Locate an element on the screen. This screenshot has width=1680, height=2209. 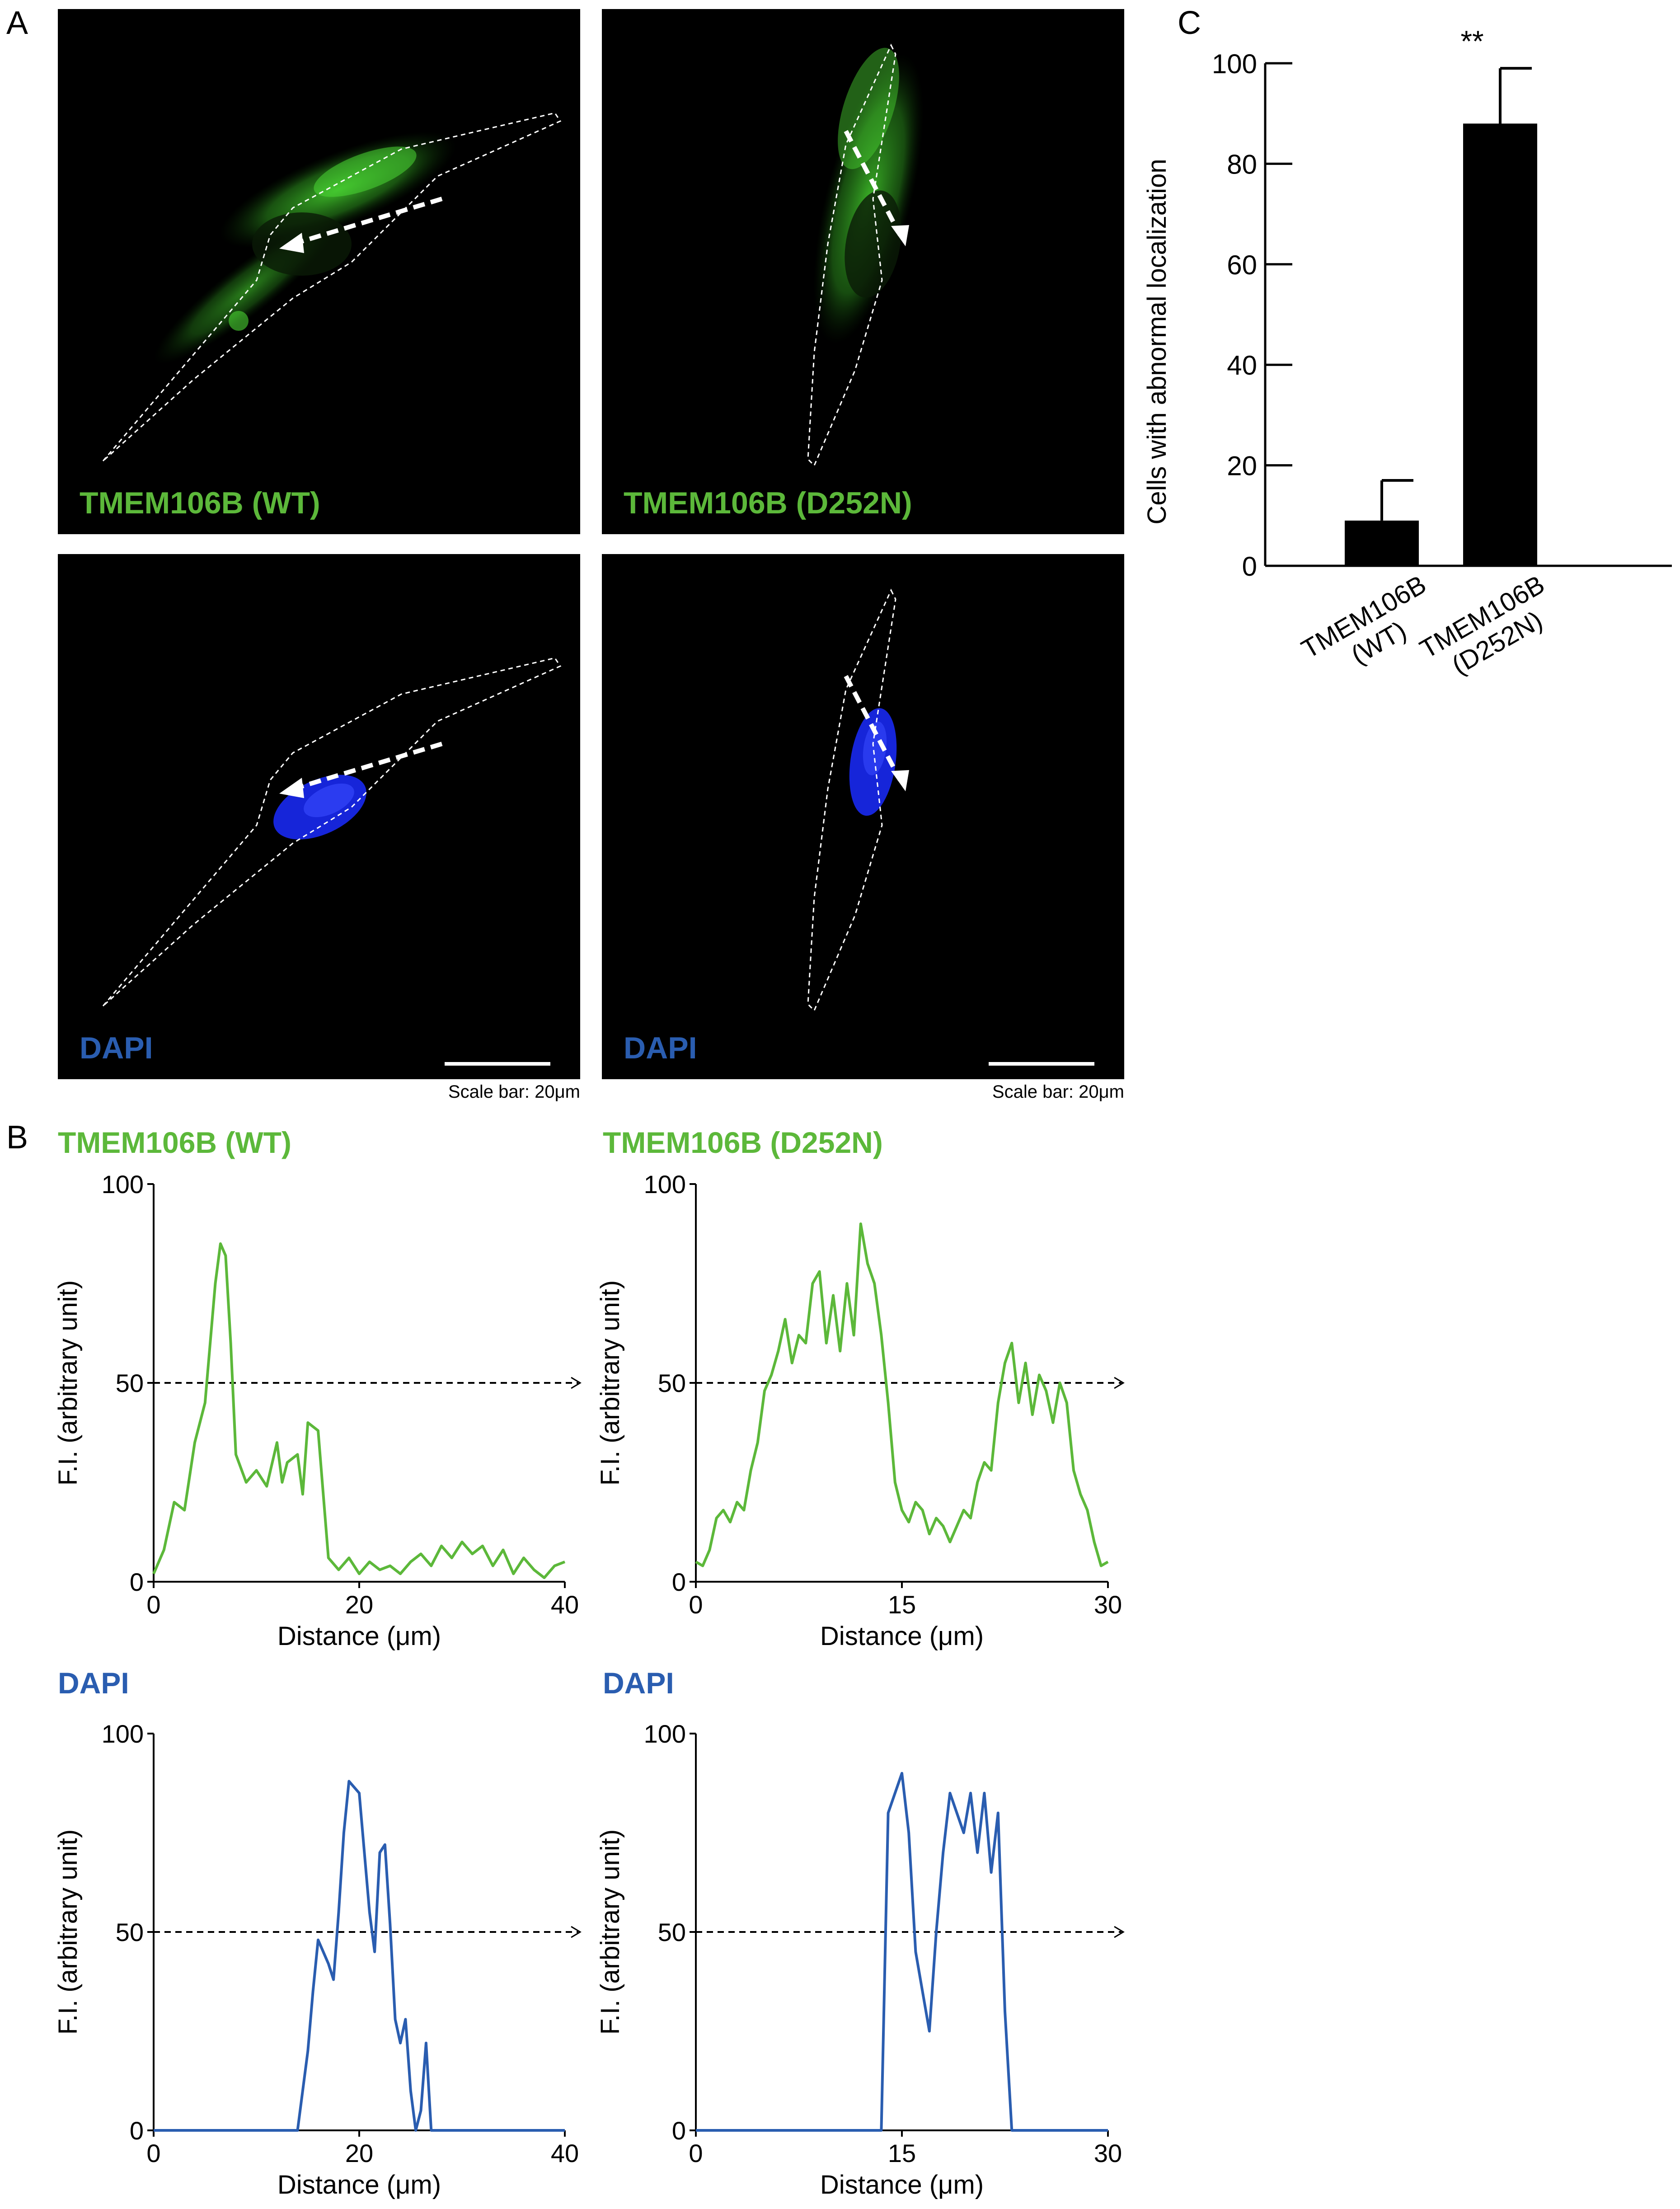
significance-marker: ** is located at coordinates (1472, 41).